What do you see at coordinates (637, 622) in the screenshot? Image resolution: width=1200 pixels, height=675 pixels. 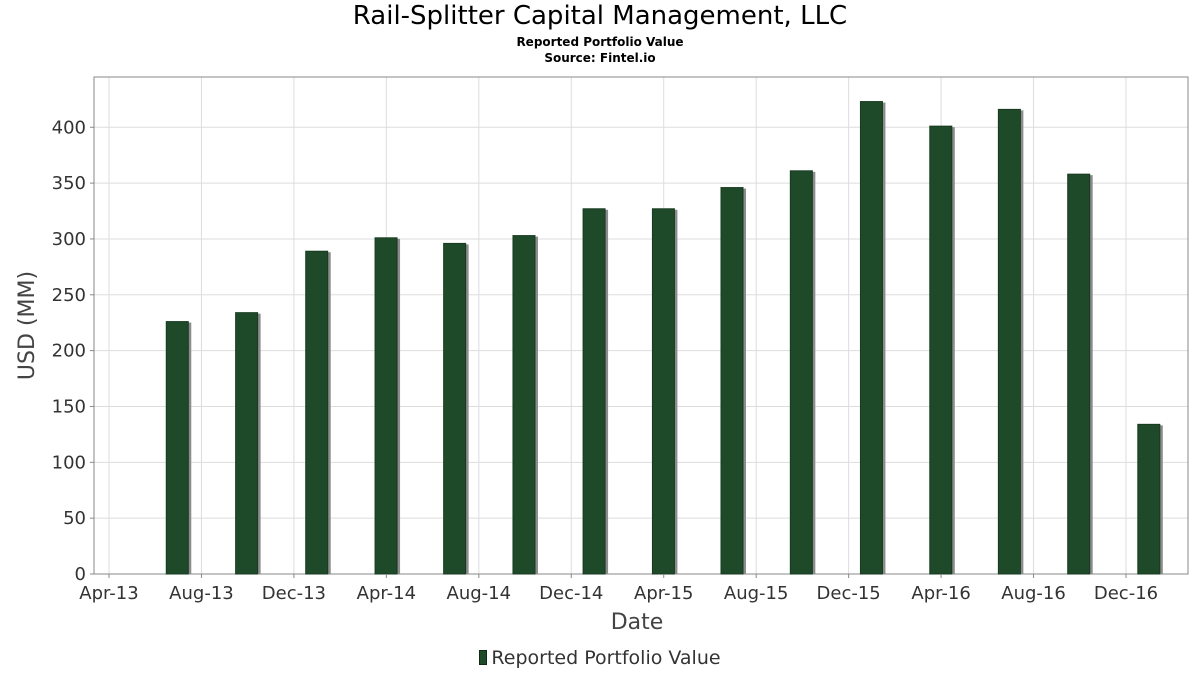 I see `x-axis-title: Date` at bounding box center [637, 622].